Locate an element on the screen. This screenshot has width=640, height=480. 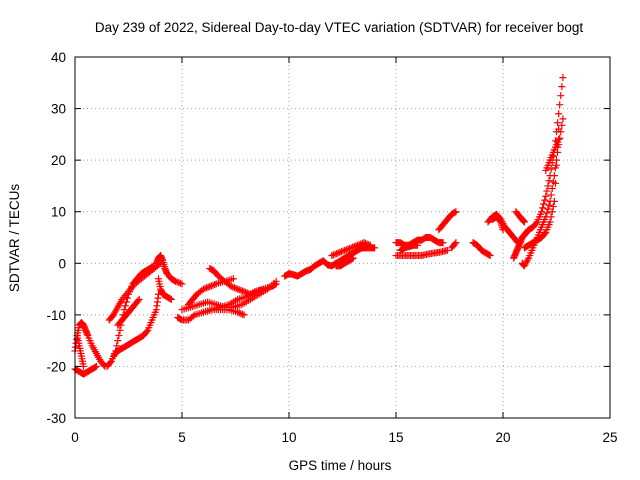
x-tick-label: 10 is located at coordinates (288, 437).